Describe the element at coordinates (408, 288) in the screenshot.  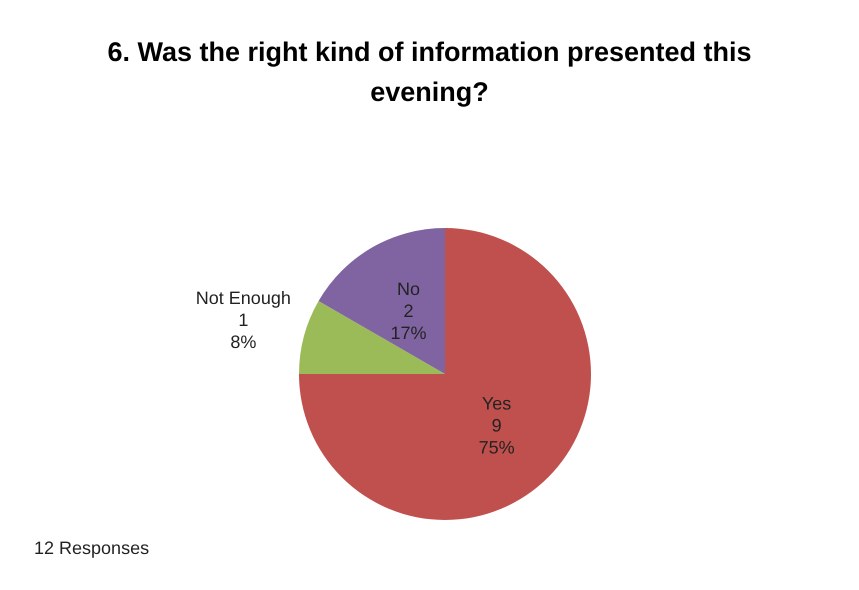
I see `slice-label: No` at that location.